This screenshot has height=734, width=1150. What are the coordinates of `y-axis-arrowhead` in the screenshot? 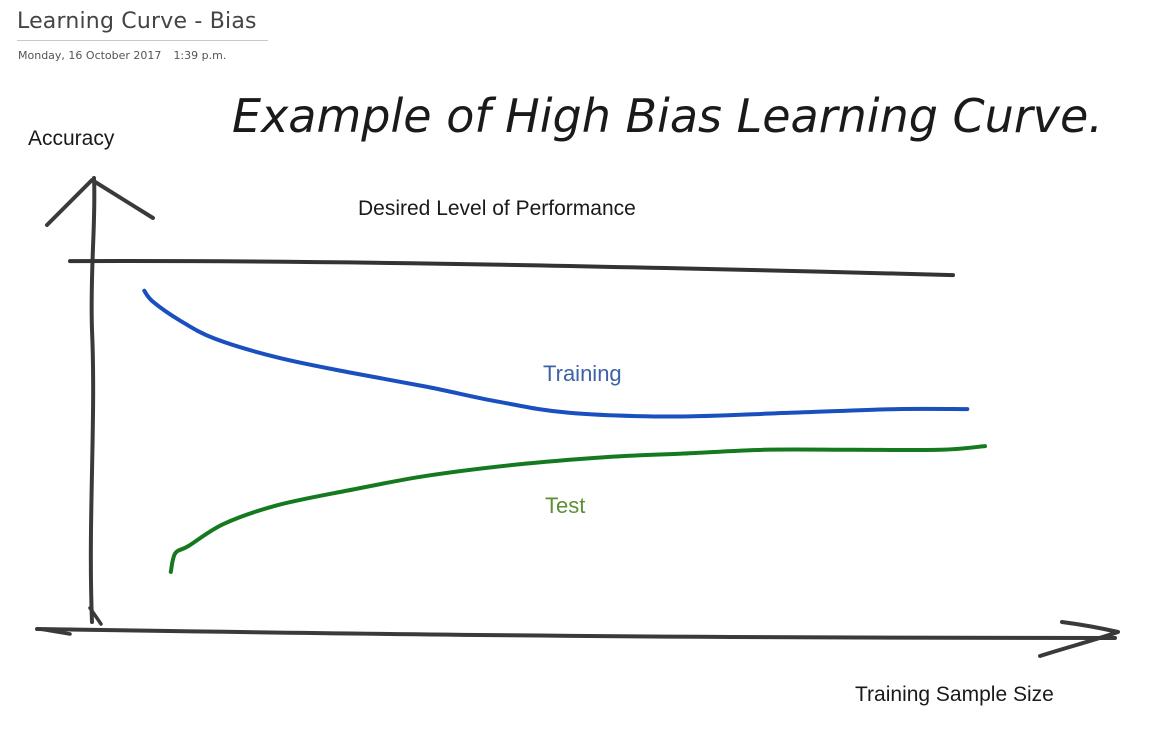 It's located at (100, 202).